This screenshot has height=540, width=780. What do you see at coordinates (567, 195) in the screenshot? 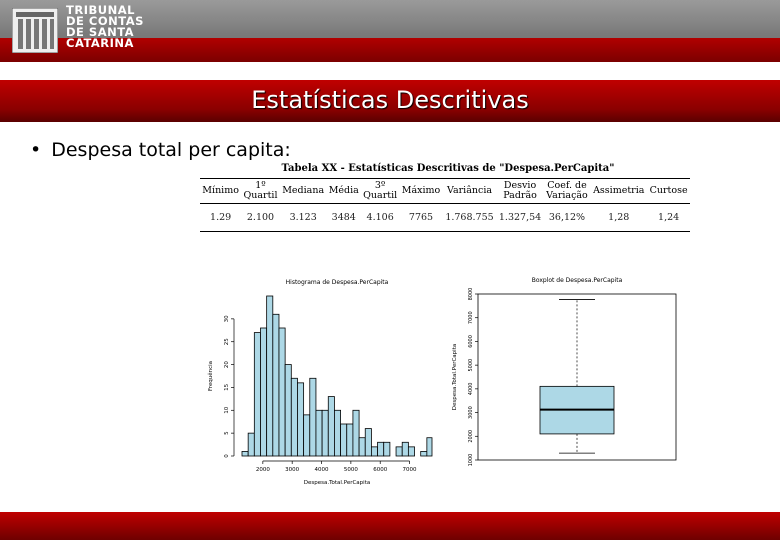
I see `col-header-text: Variação` at bounding box center [567, 195].